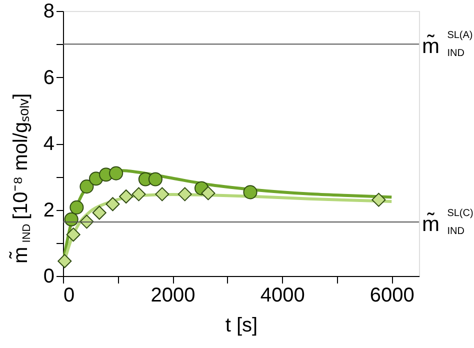  I want to click on y-axis-title: m̃IND [10⁻⁸ mol/gₛₒₗᵥ], so click(20, 178).